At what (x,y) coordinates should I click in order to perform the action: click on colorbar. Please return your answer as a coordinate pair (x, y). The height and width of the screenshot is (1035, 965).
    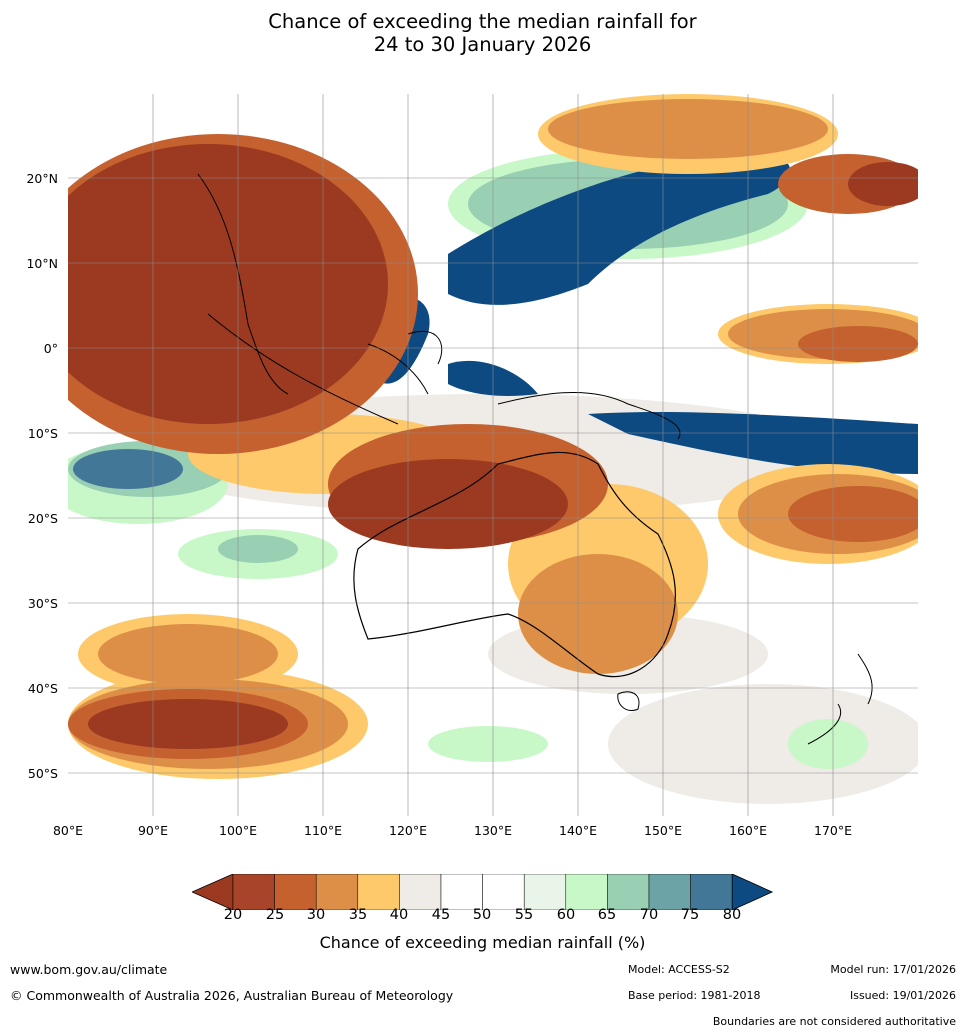
    Looking at the image, I should click on (483, 892).